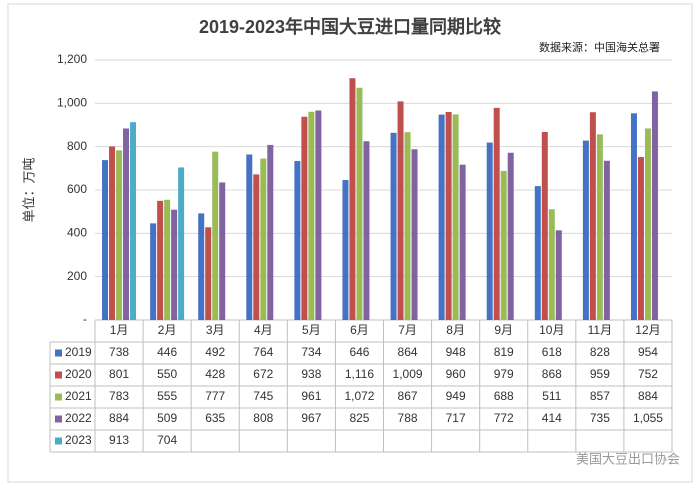 This screenshot has width=700, height=493. I want to click on table-value: 808, so click(263, 418).